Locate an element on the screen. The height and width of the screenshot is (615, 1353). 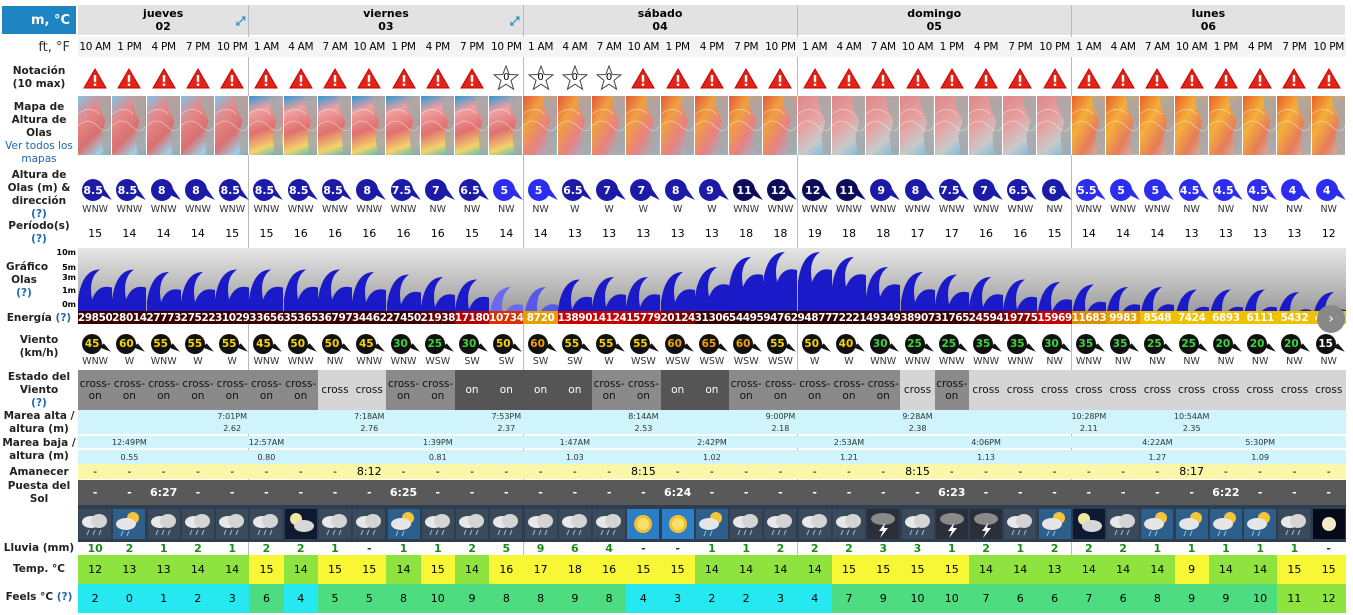
temp-value: 13 is located at coordinates (1054, 569).